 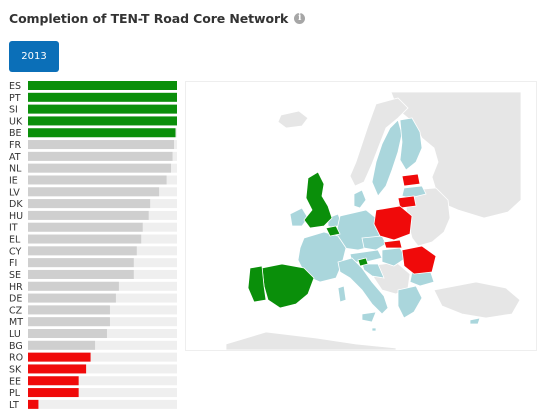 What do you see at coordinates (475, 321) in the screenshot?
I see `map-cyprus` at bounding box center [475, 321].